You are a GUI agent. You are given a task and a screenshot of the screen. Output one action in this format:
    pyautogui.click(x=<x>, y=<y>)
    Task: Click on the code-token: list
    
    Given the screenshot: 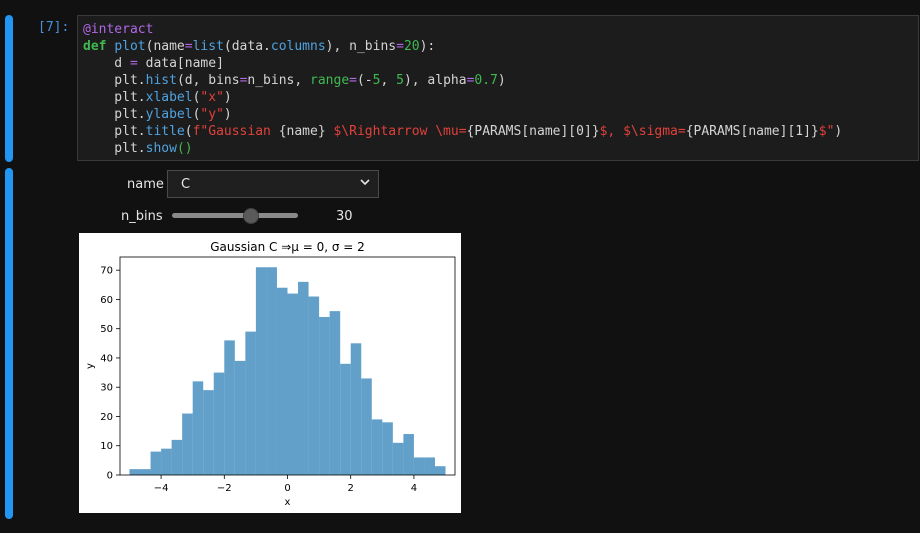 What is the action you would take?
    pyautogui.click(x=208, y=46)
    